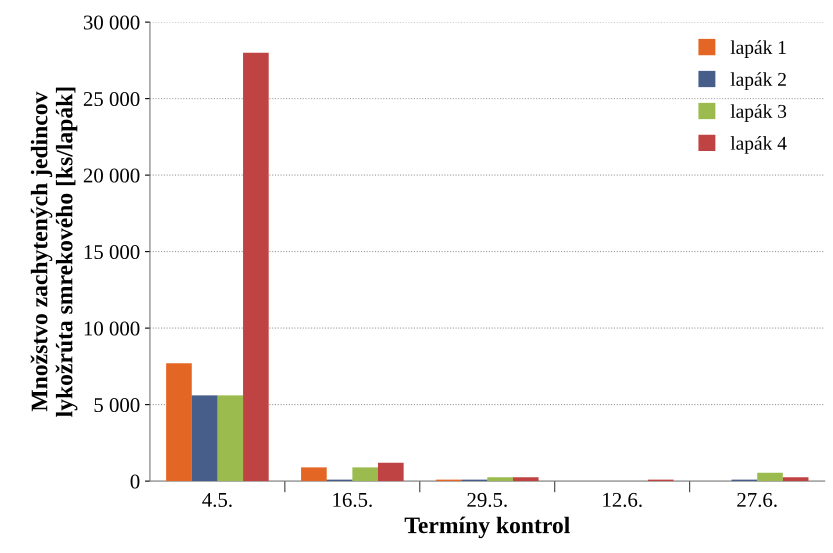  I want to click on legend-label: lapák 4, so click(758, 145).